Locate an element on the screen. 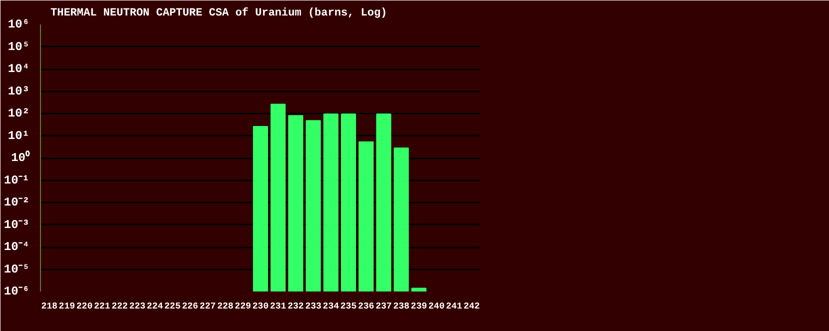  y-tick-label: 10⁰ is located at coordinates (20, 157).